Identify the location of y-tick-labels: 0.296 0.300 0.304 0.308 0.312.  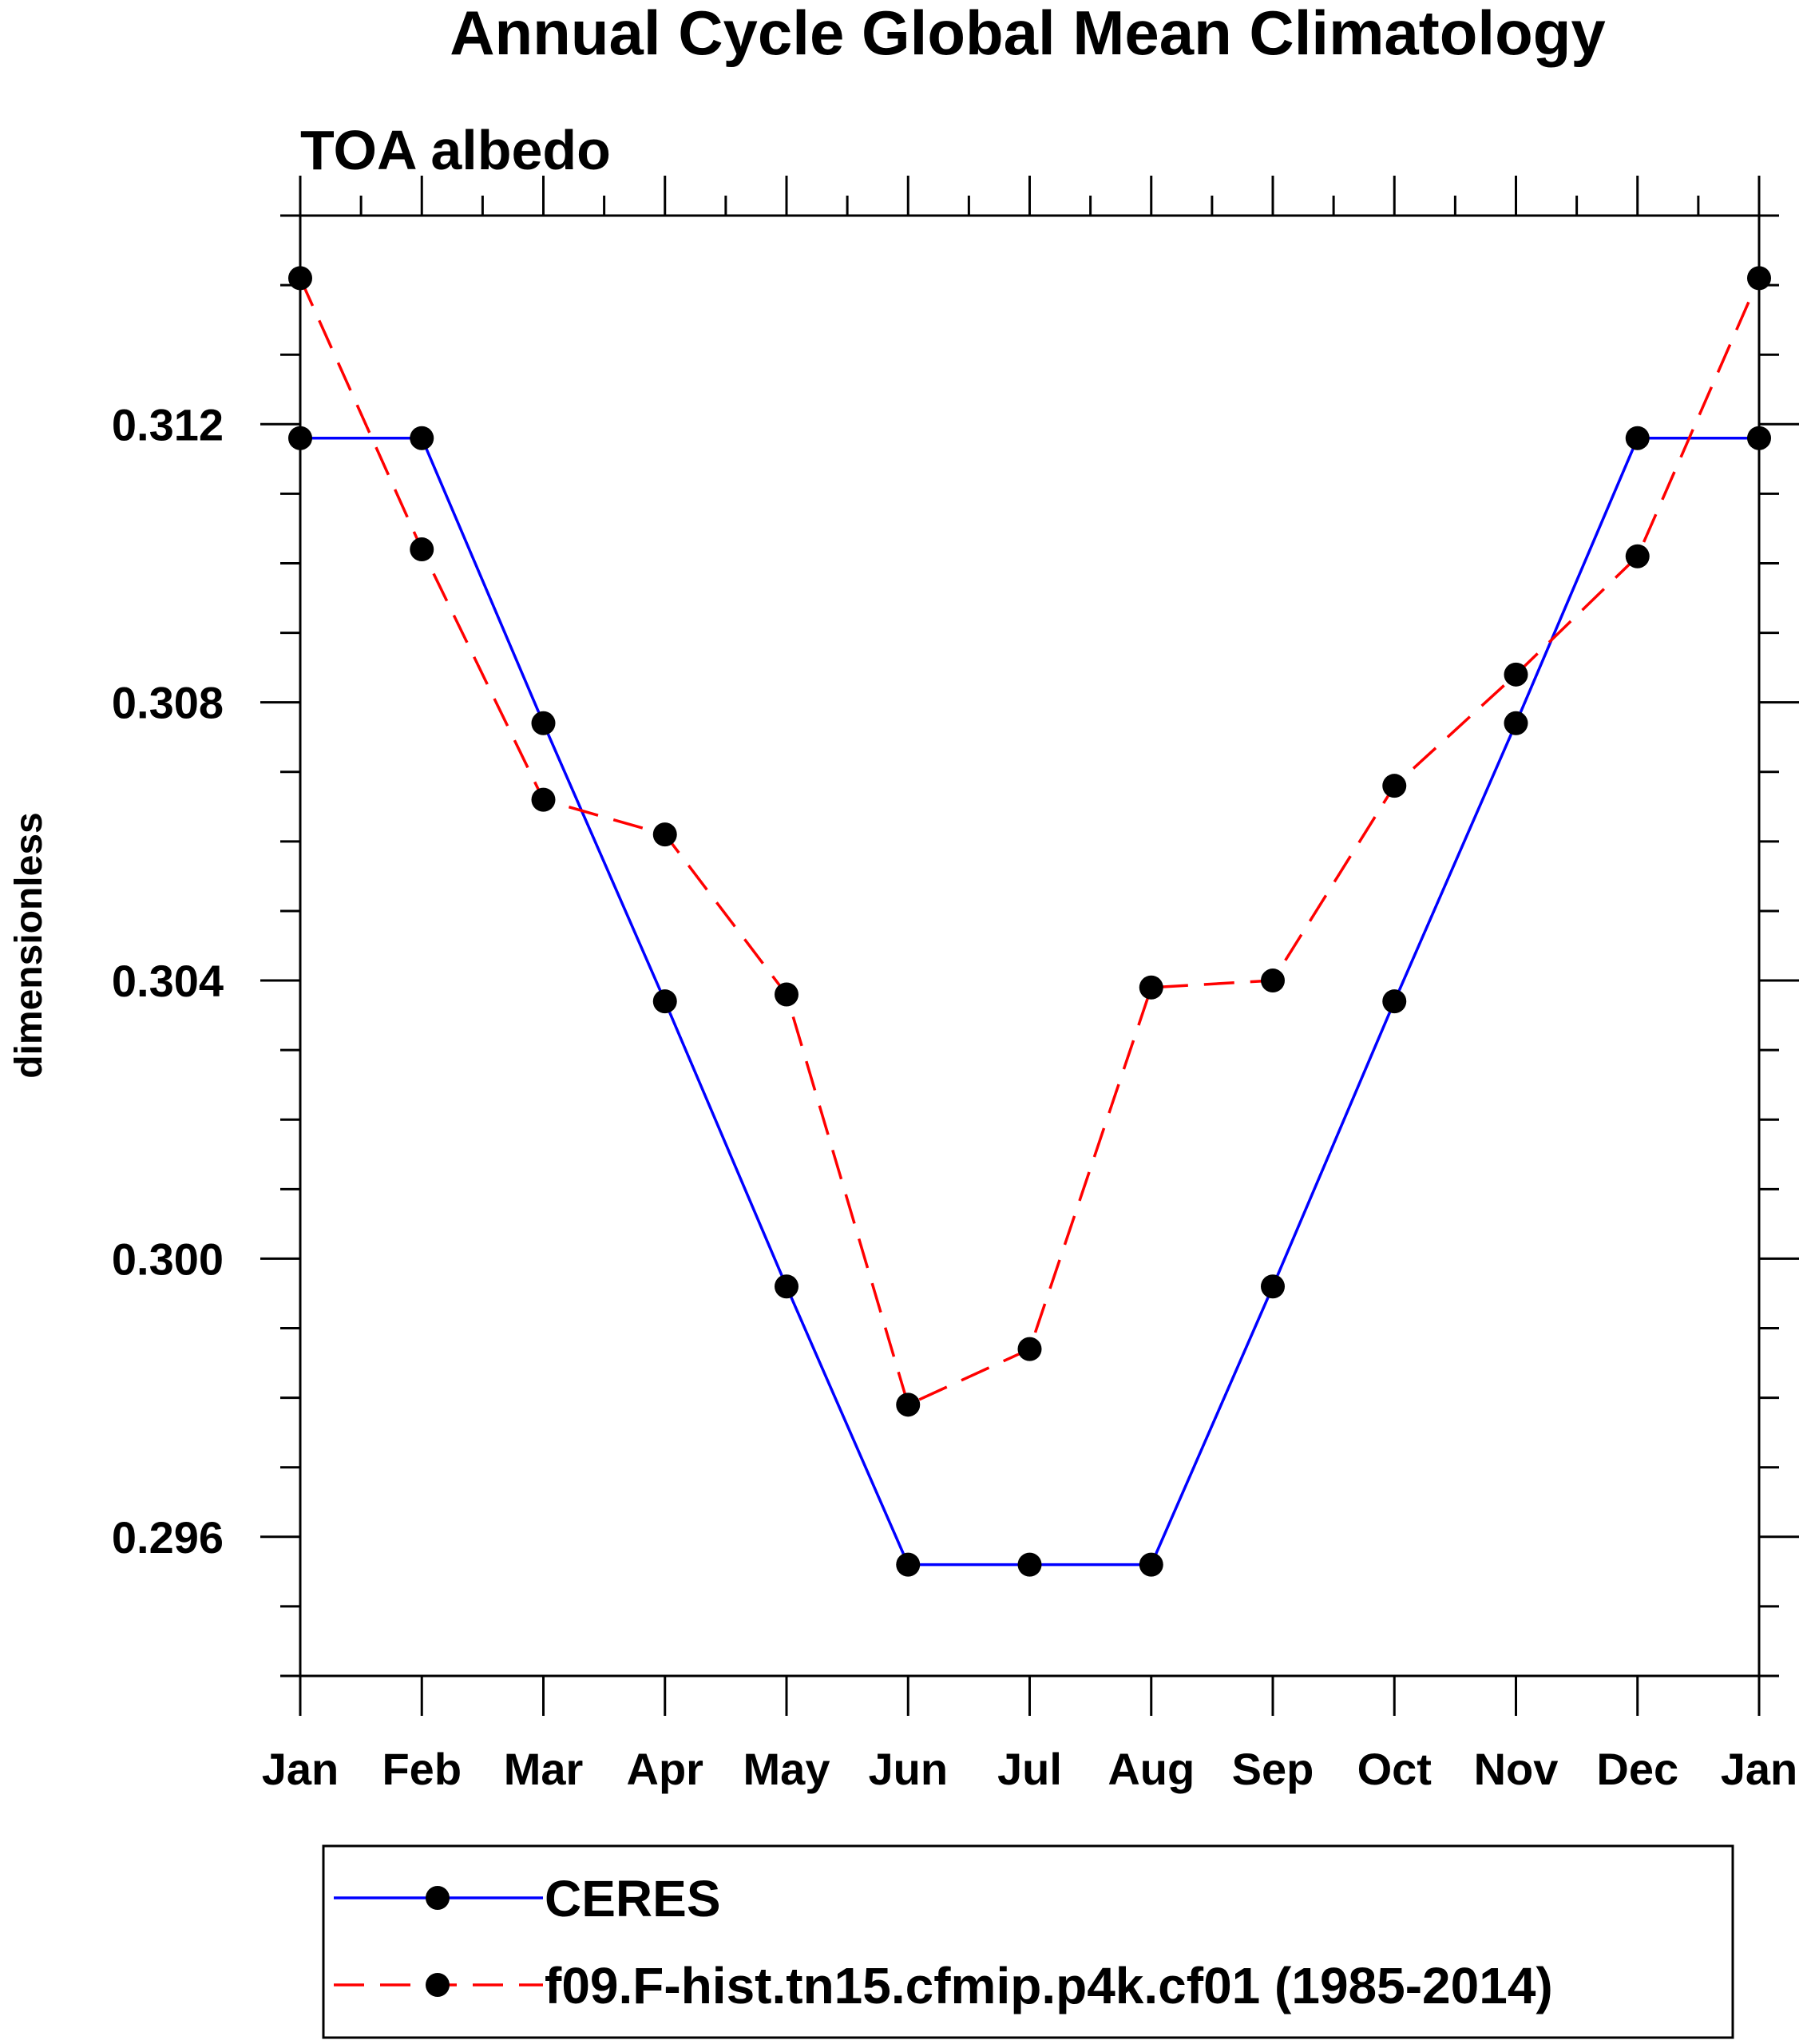
(168, 981).